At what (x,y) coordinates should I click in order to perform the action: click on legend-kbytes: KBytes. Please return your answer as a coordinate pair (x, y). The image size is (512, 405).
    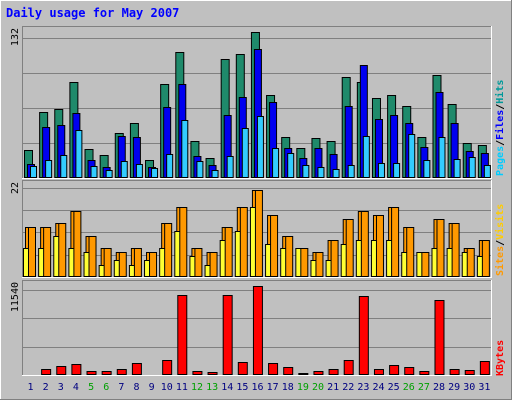
    Looking at the image, I should click on (500, 358).